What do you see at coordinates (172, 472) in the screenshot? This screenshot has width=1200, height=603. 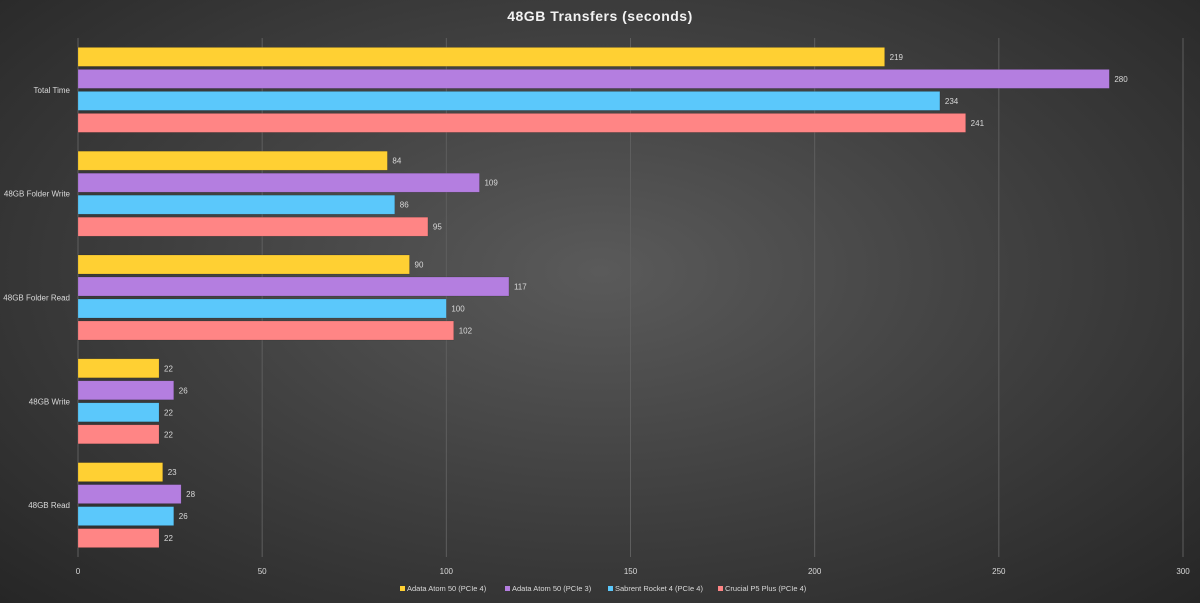 I see `data-label-48gb-read-series-0: 23` at bounding box center [172, 472].